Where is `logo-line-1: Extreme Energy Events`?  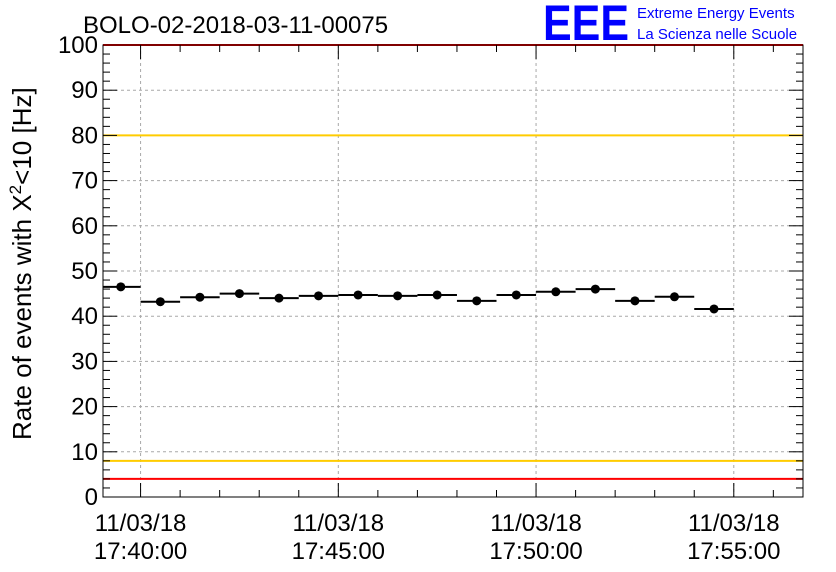 logo-line-1: Extreme Energy Events is located at coordinates (716, 13).